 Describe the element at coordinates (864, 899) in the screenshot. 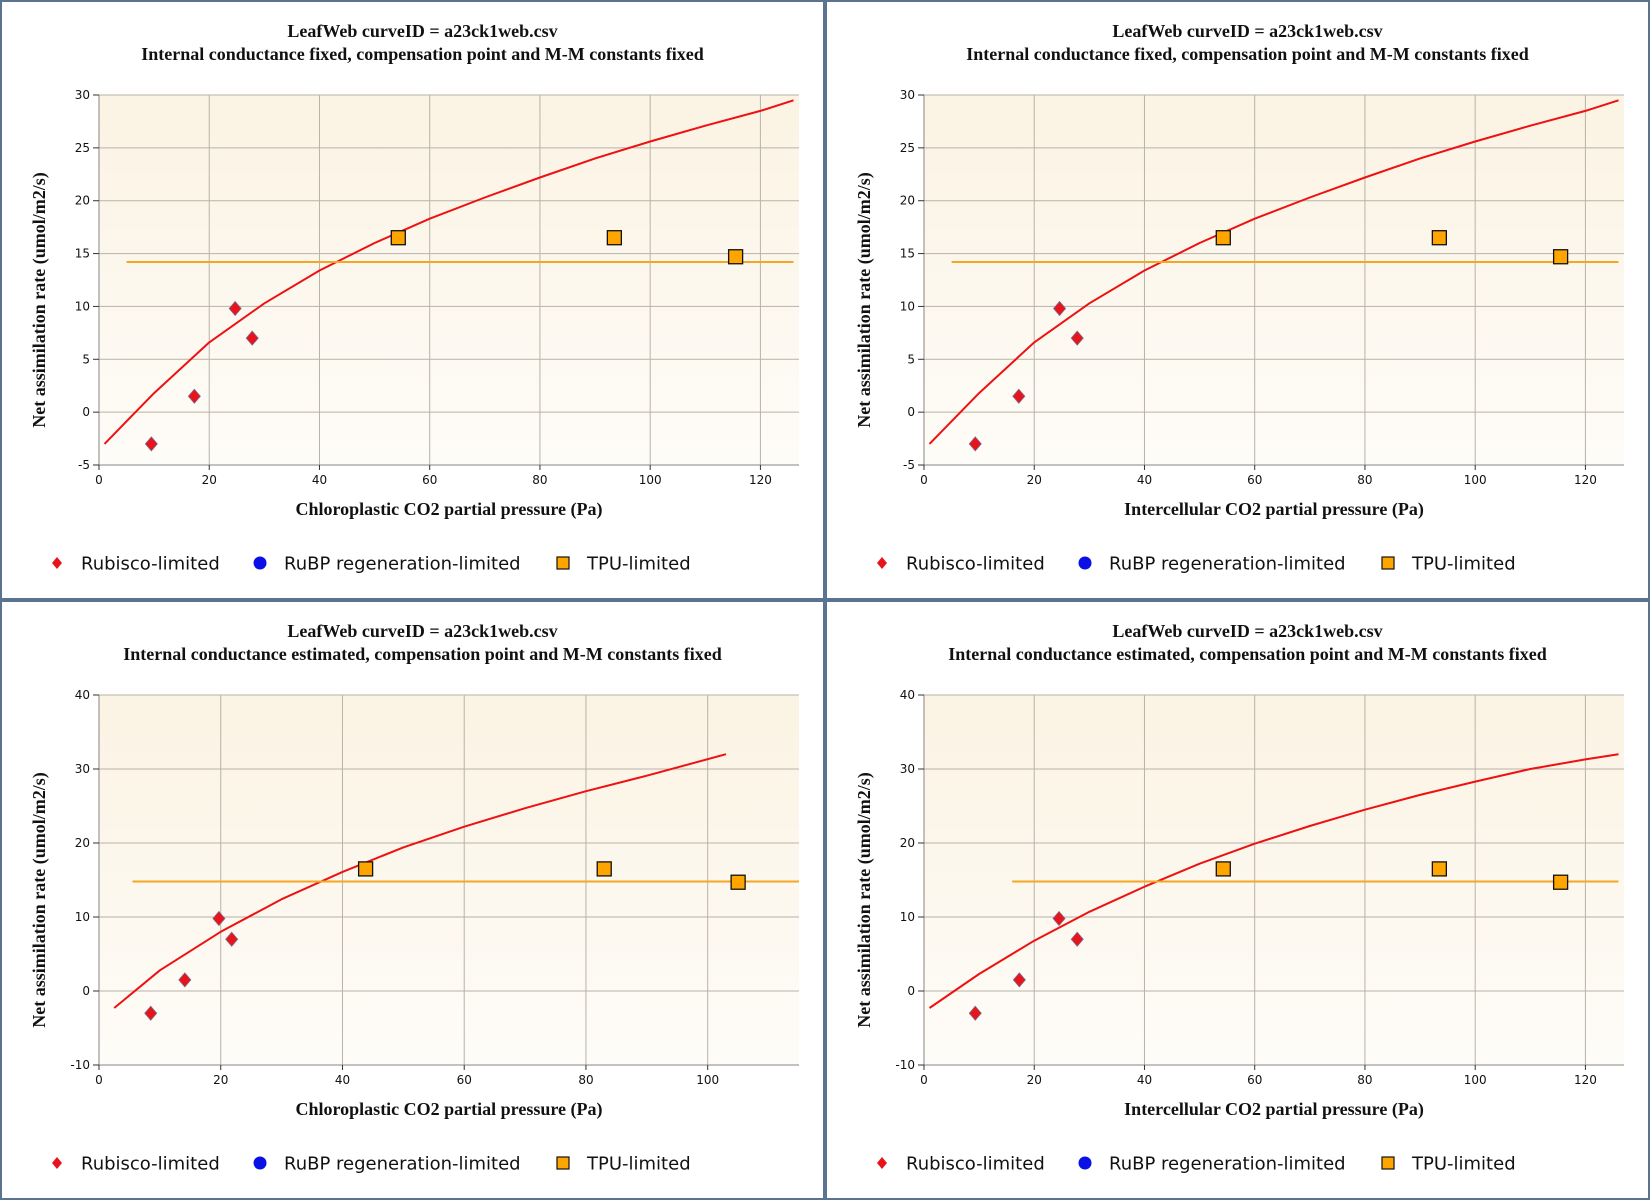

I see `y-axis-label: Net assimilation rate (umol/m2/s)` at that location.